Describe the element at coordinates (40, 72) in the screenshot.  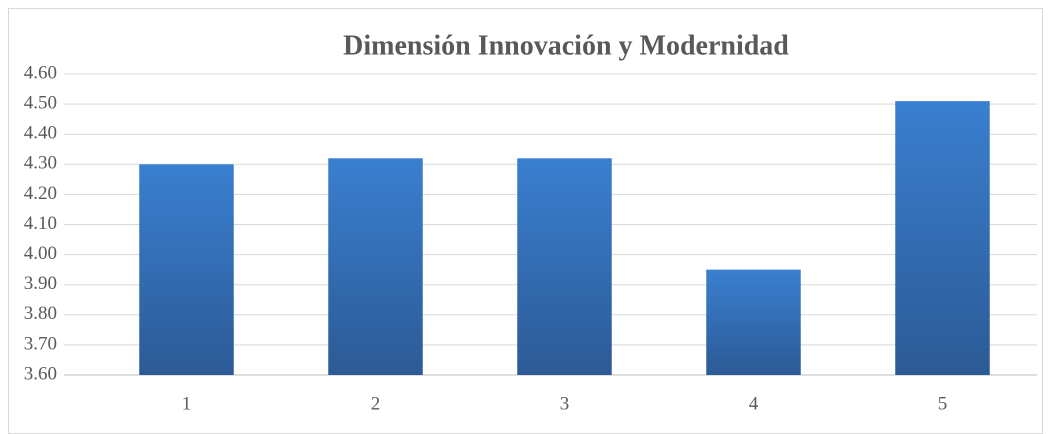
I see `y-tick-label: 4.60` at that location.